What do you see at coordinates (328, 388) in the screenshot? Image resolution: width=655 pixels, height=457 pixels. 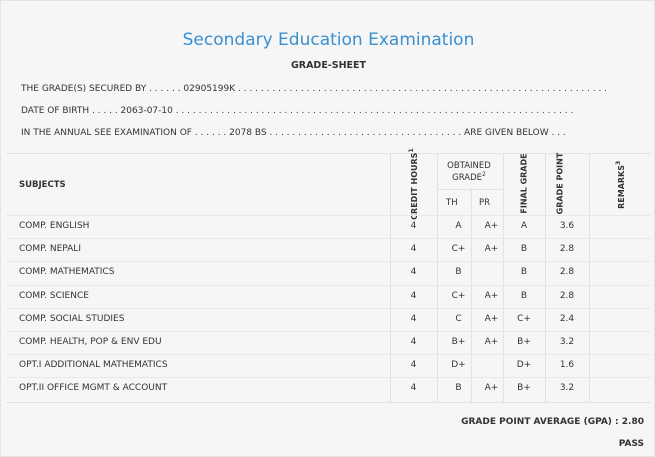 I see `table-row: OPT.II OFFICE MGMT & ACCOUNT 4 B A+ B+ 3.2` at bounding box center [328, 388].